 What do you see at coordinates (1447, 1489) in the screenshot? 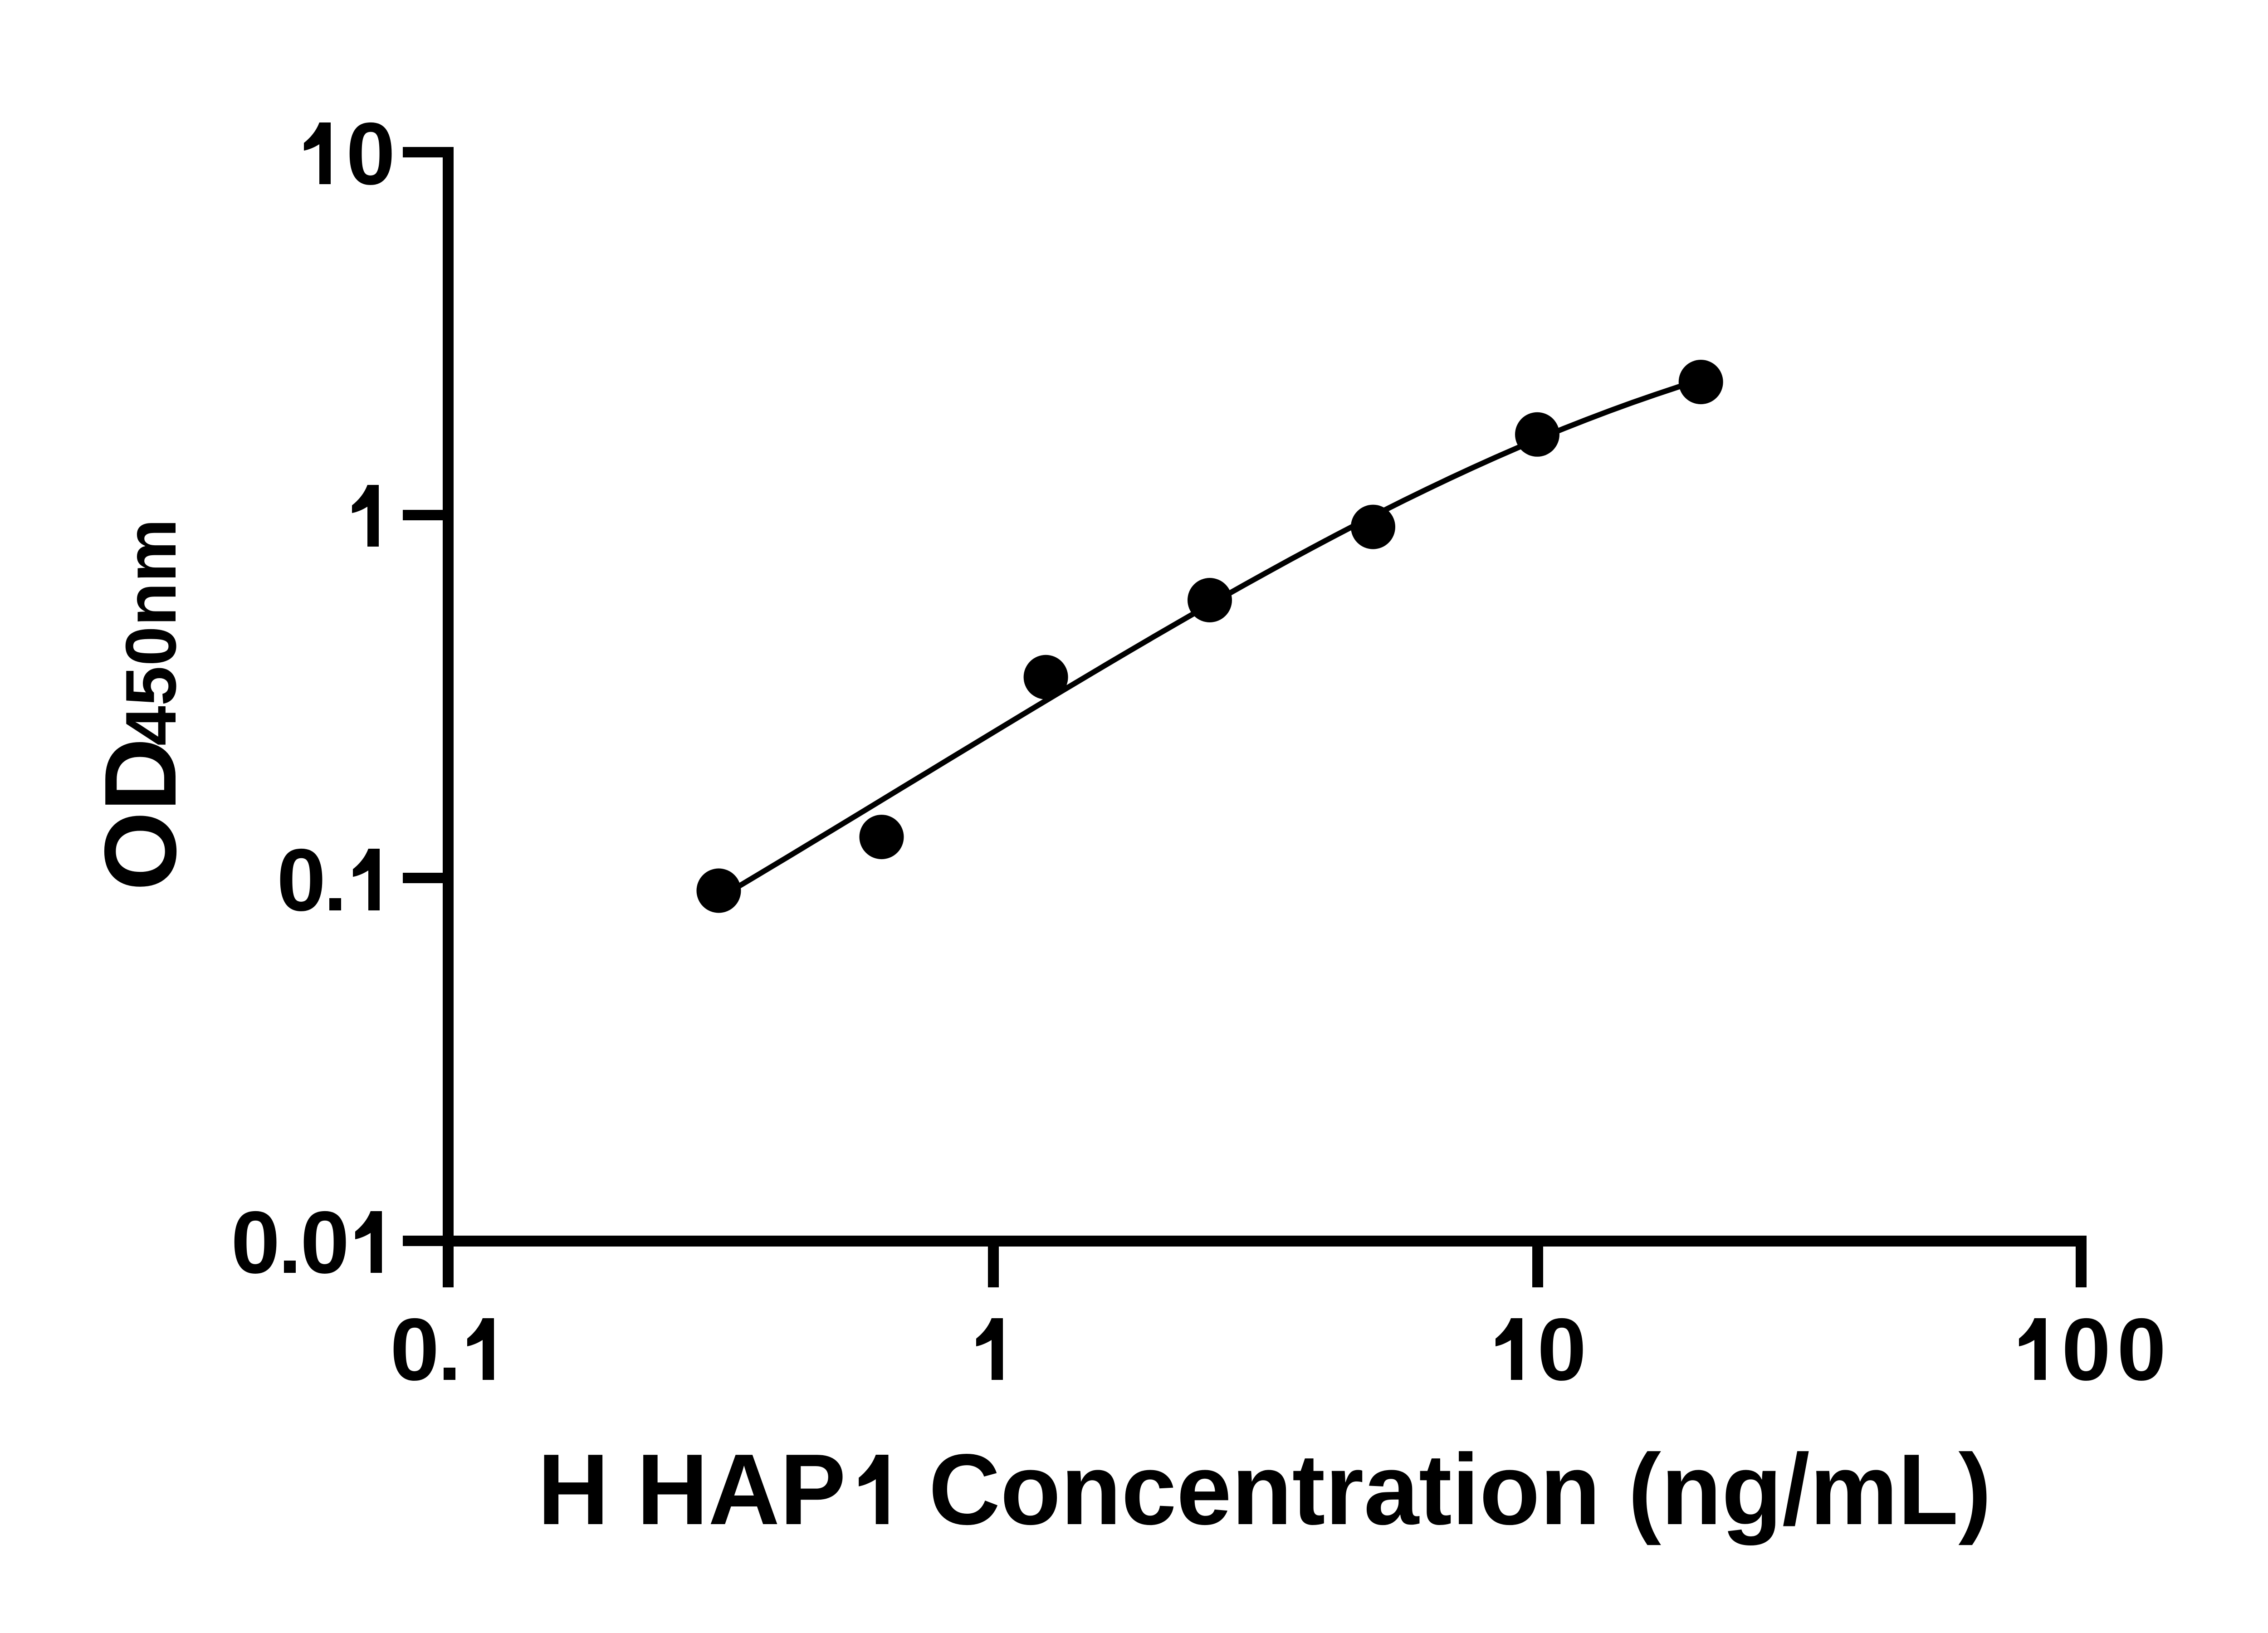
I see `svg-text: Concentration (ng/mL)` at bounding box center [1447, 1489].